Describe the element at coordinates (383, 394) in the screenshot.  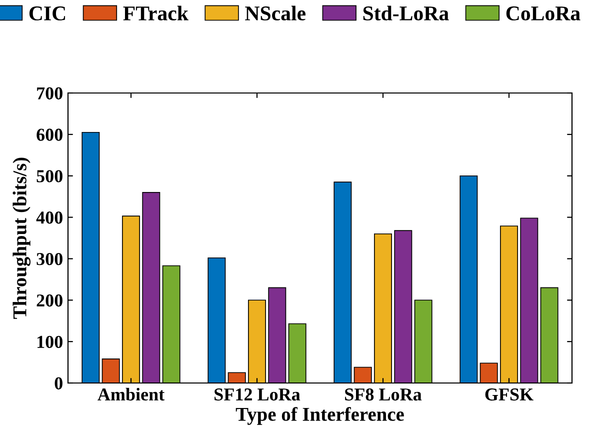
I see `x-tick-label: SF8 LoRa` at that location.